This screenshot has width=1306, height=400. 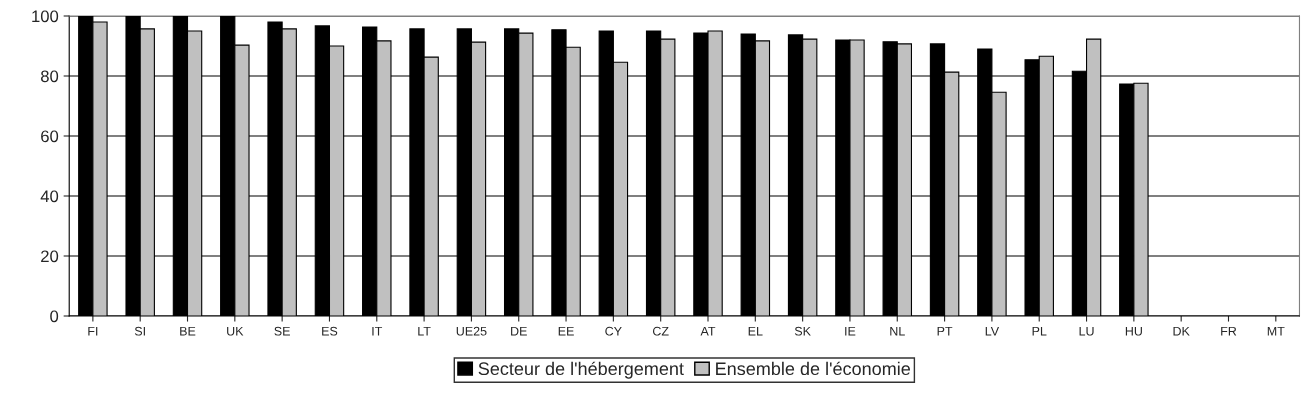 What do you see at coordinates (755, 331) in the screenshot?
I see `x-tick-label: EL` at bounding box center [755, 331].